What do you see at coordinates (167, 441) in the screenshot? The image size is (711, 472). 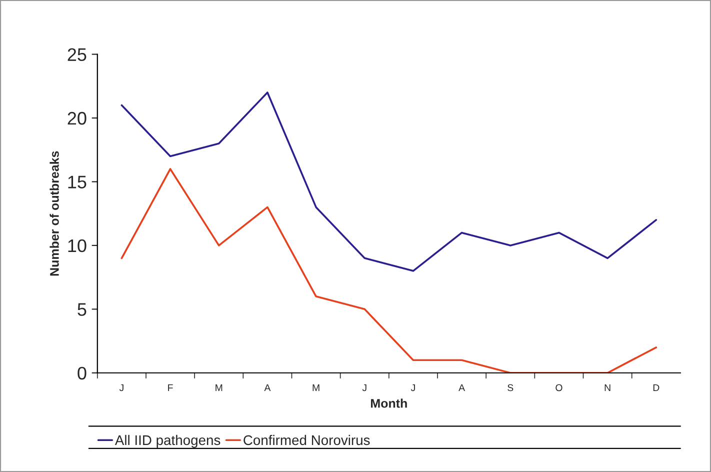 I see `legend-label: All IID pathogens` at bounding box center [167, 441].